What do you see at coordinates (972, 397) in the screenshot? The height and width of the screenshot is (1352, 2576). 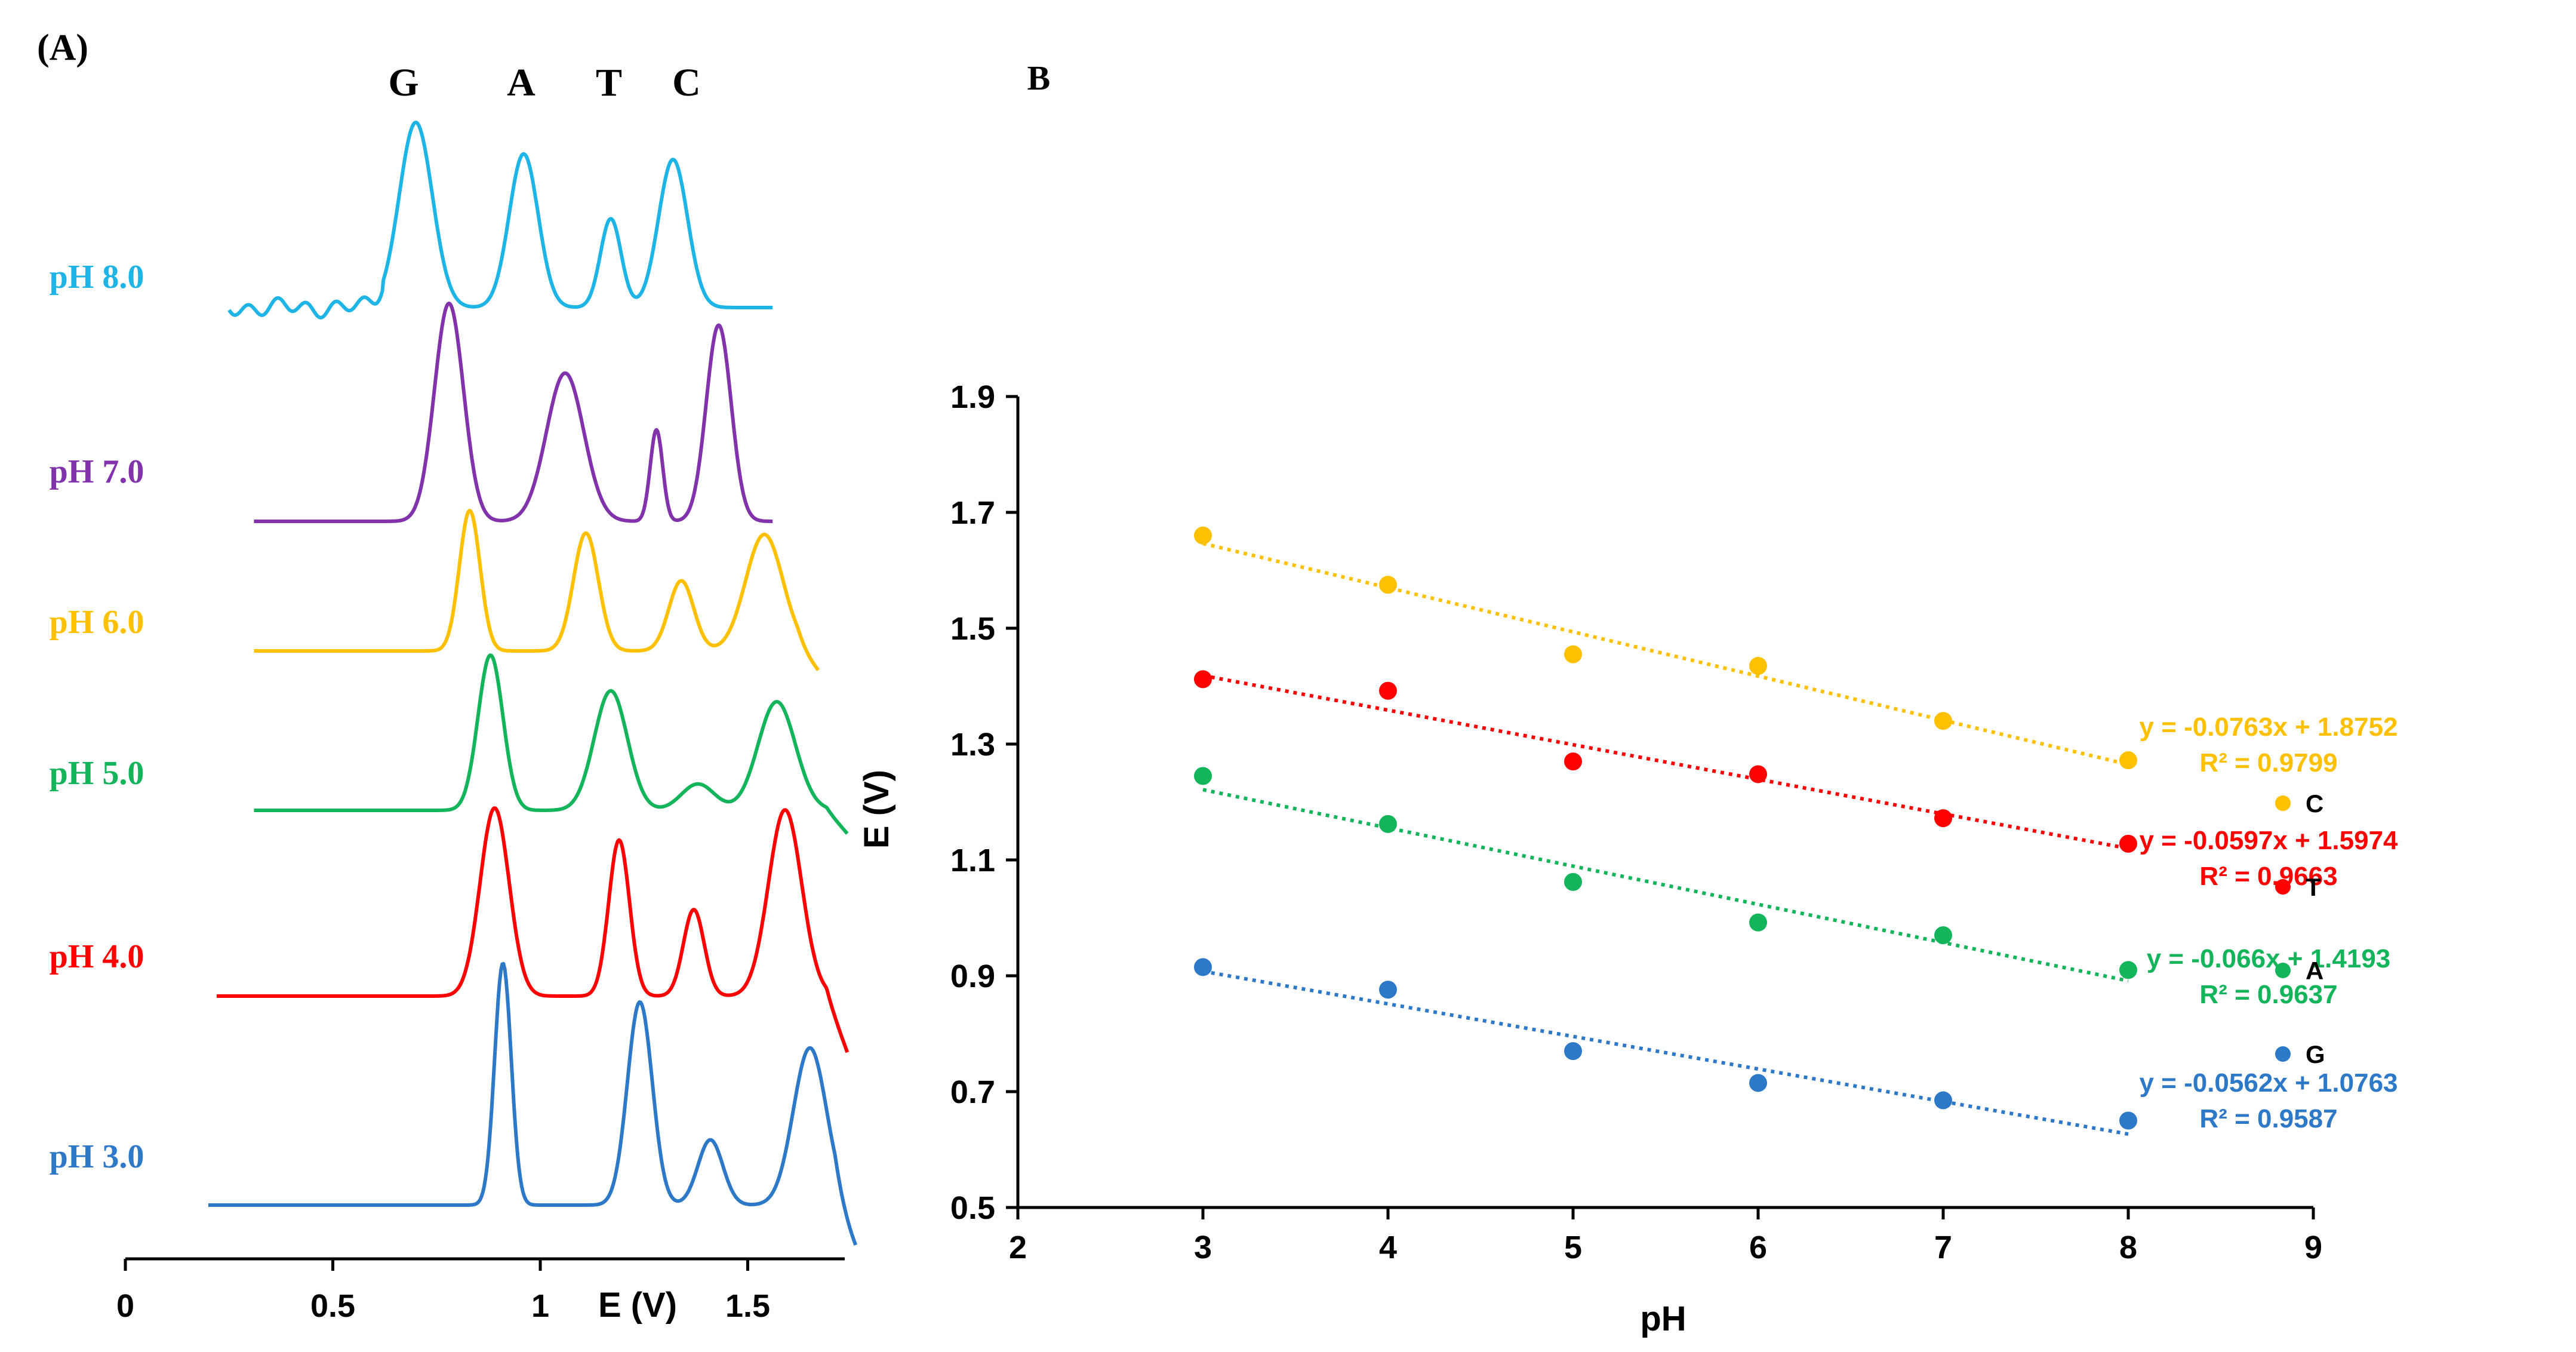 I see `panel-b-y-tick-label: 1.9` at bounding box center [972, 397].